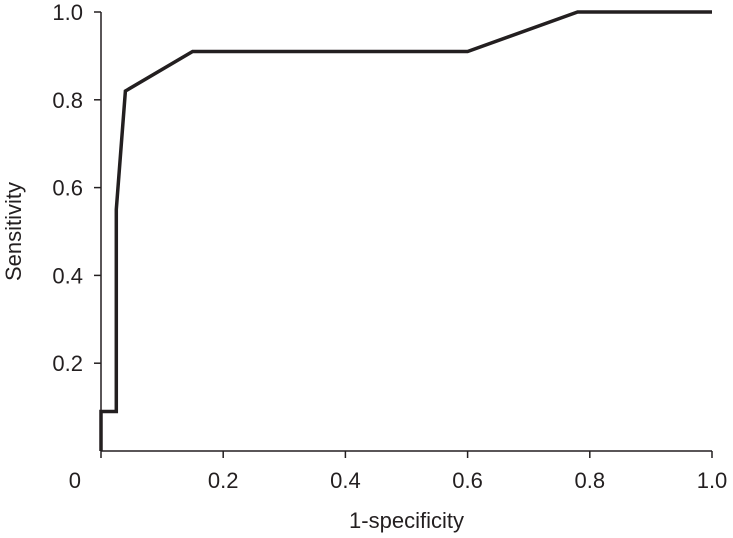 Image resolution: width=733 pixels, height=538 pixels. Describe the element at coordinates (67, 188) in the screenshot. I see `y-tick-label: 0.6` at that location.